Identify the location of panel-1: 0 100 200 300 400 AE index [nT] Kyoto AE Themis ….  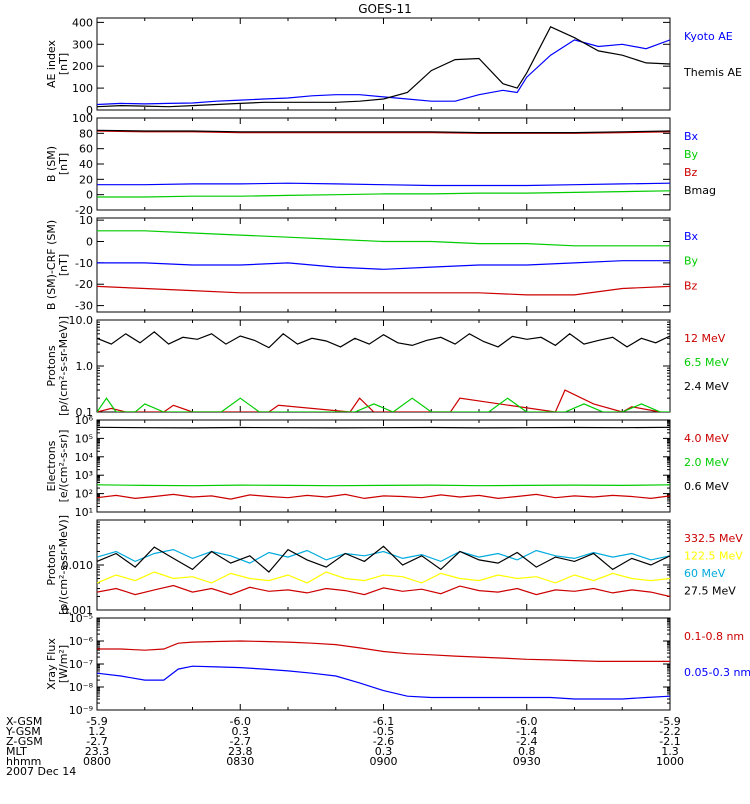
(393, 66).